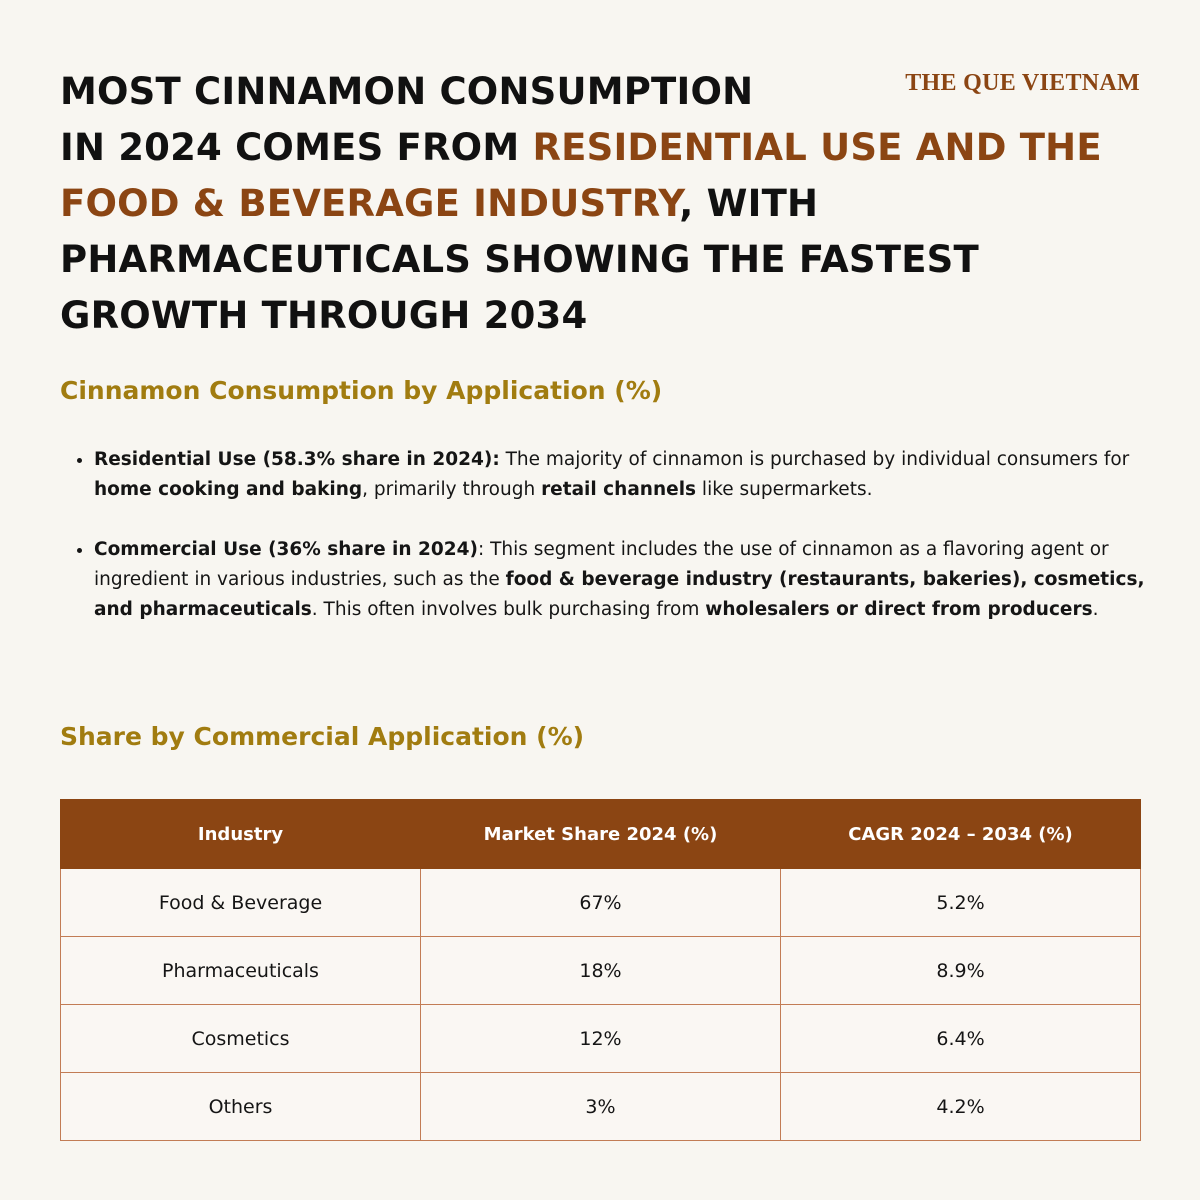 The height and width of the screenshot is (1200, 1200). I want to click on table-cell: 8.9%, so click(960, 970).